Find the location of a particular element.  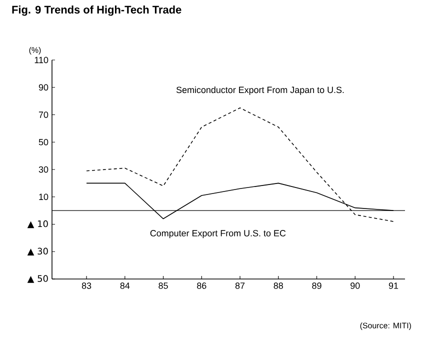

y-tick-label: ▲ 10 is located at coordinates (37, 224).